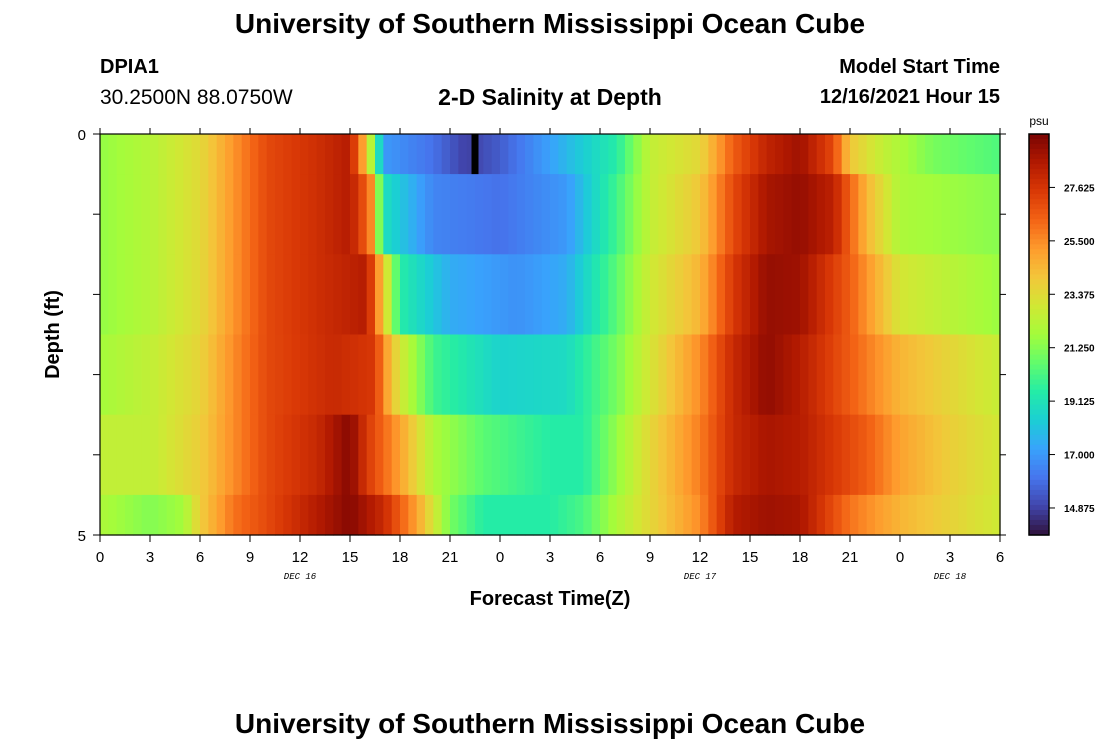  I want to click on x-tick-label: 0, so click(500, 557).